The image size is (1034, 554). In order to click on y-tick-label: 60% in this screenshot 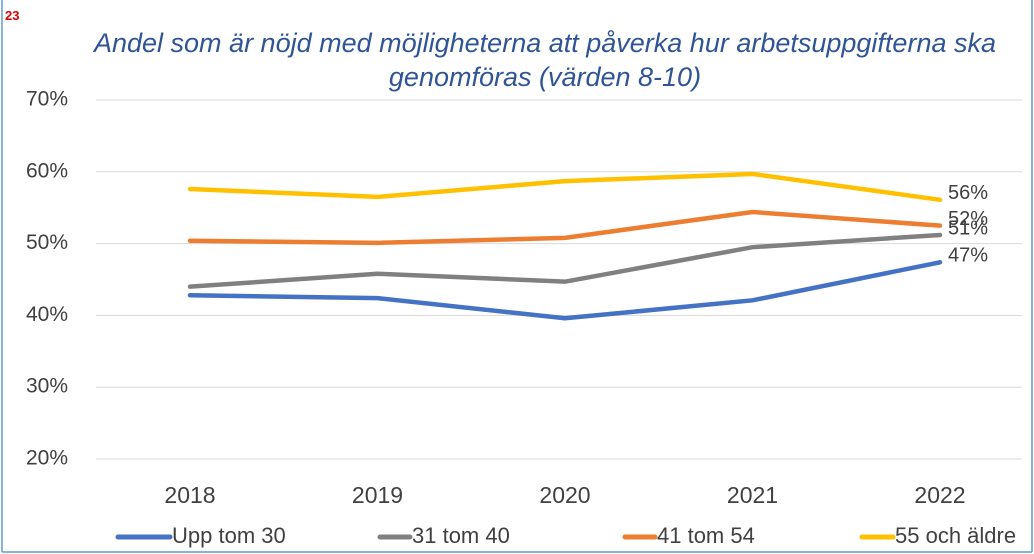, I will do `click(47, 170)`.